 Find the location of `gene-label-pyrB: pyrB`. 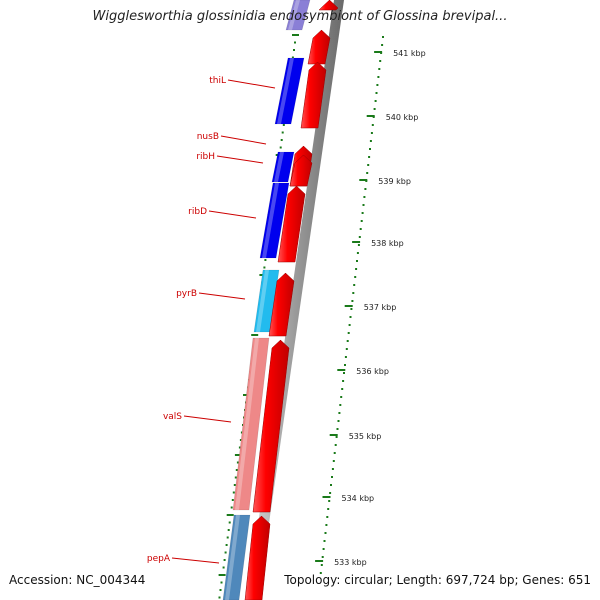

gene-label-pyrB: pyrB is located at coordinates (186, 294).